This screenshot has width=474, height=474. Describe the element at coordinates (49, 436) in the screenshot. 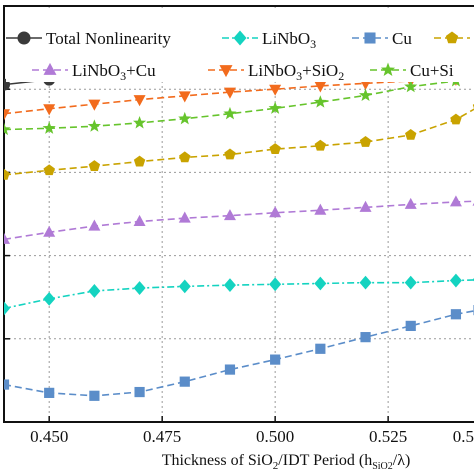

I see `x-tick-label: 0.450` at that location.